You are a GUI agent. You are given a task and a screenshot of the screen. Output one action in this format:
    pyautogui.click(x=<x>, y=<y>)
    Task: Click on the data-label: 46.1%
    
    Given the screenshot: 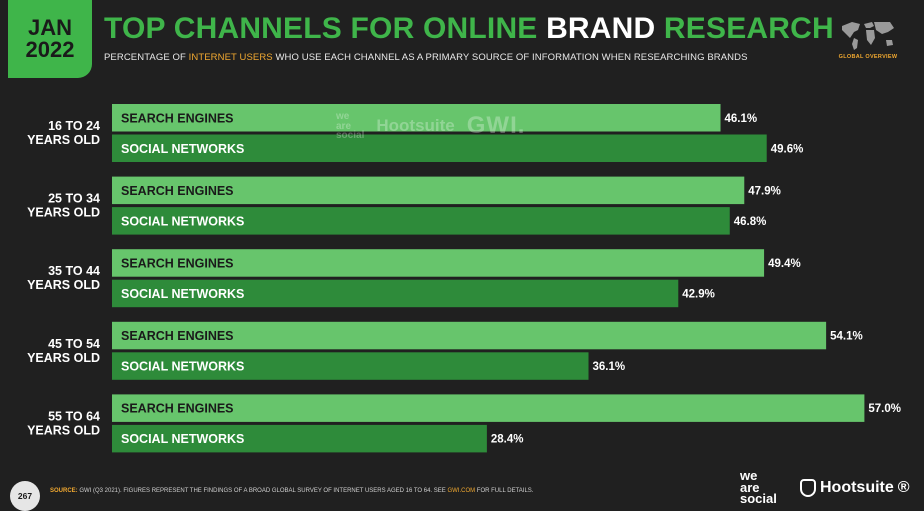 What is the action you would take?
    pyautogui.click(x=741, y=119)
    